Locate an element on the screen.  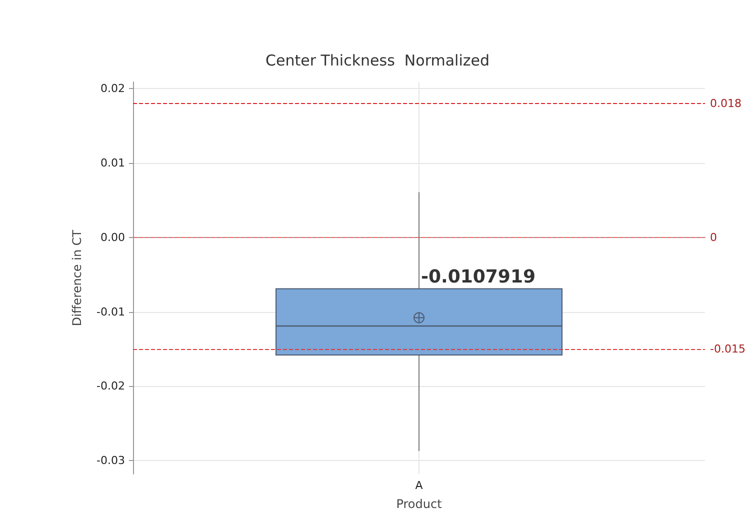
ref-line-label: -0.015 is located at coordinates (728, 349).